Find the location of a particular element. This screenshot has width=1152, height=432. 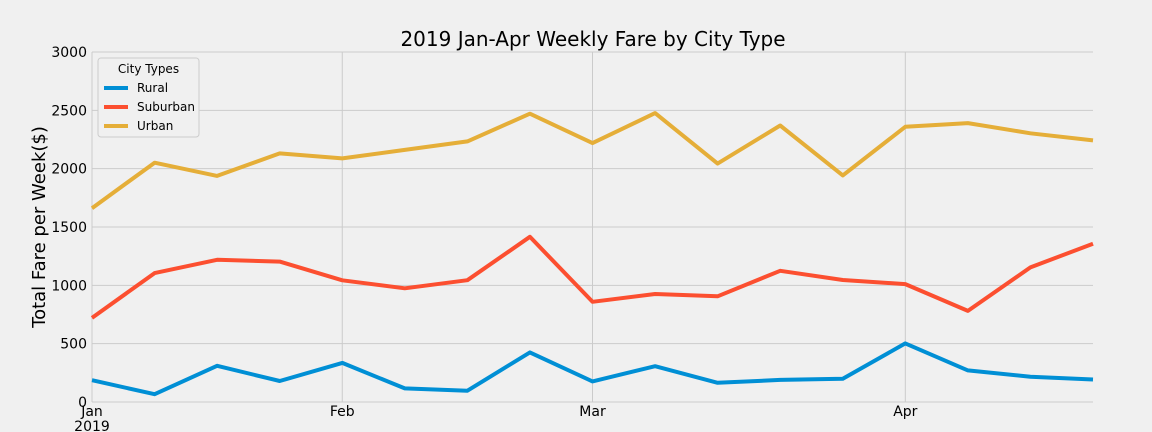

legend: City Types Rural Suburban Urban is located at coordinates (148, 97).